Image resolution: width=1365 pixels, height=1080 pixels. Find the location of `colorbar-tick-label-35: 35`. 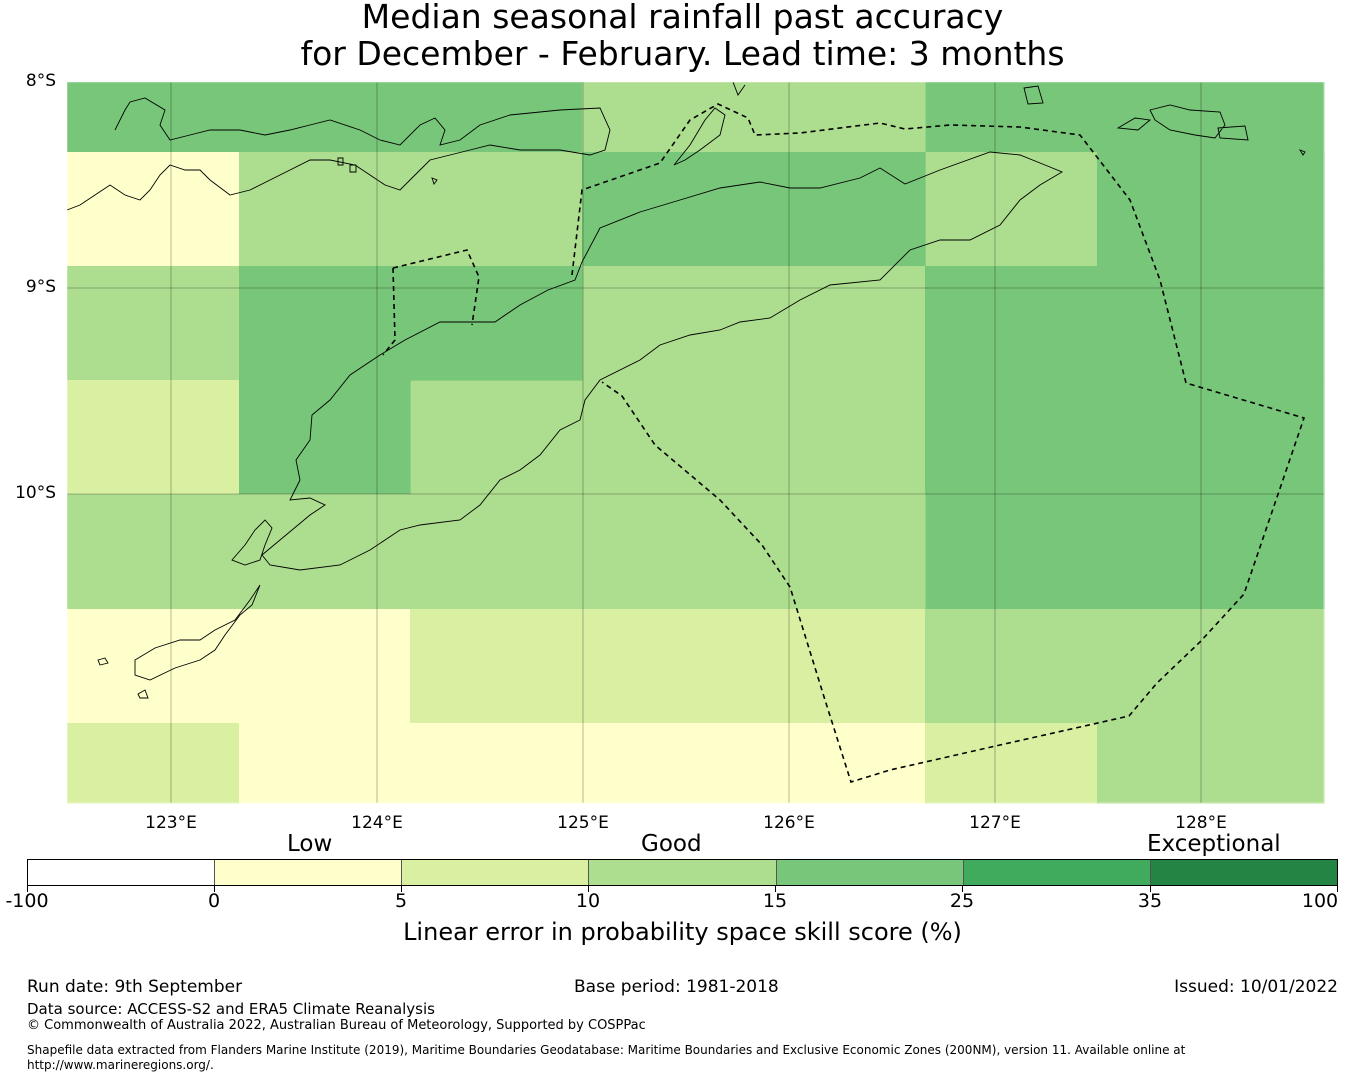

colorbar-tick-label-35: 35 is located at coordinates (1150, 901).